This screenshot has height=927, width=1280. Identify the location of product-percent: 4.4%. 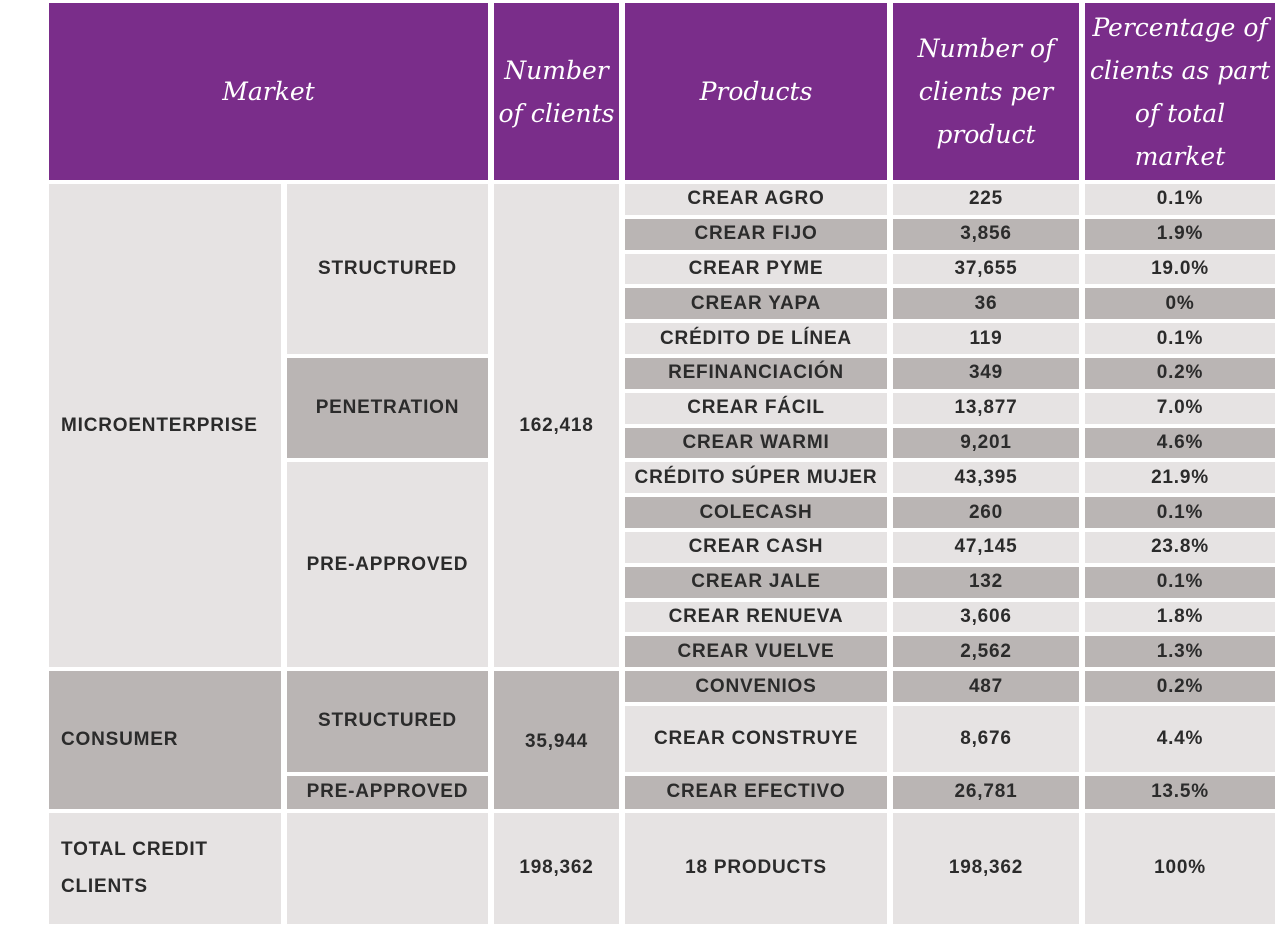
(1180, 738).